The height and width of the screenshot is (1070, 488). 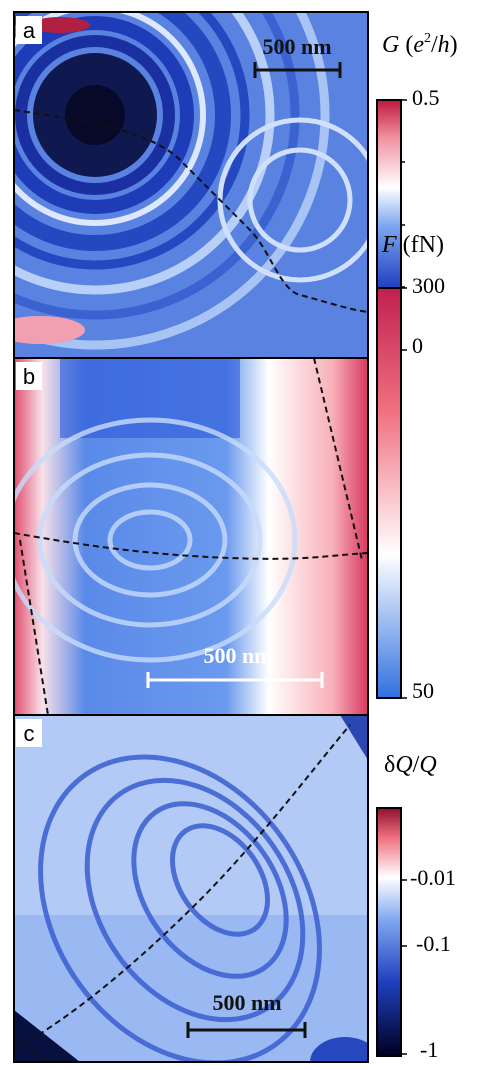 What do you see at coordinates (426, 97) in the screenshot?
I see `colorbar-tick-label: 0.5` at bounding box center [426, 97].